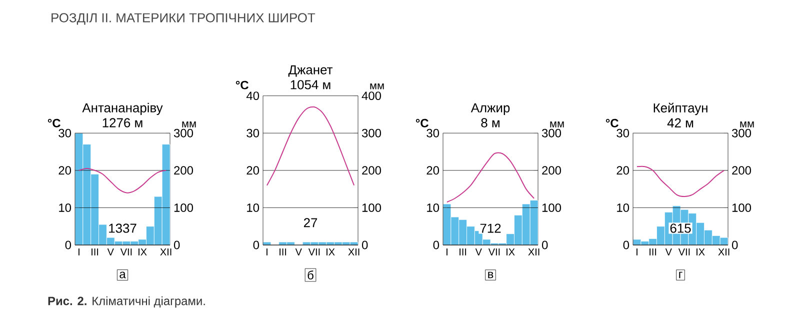  I want to click on annotation: 1337, so click(122, 228).